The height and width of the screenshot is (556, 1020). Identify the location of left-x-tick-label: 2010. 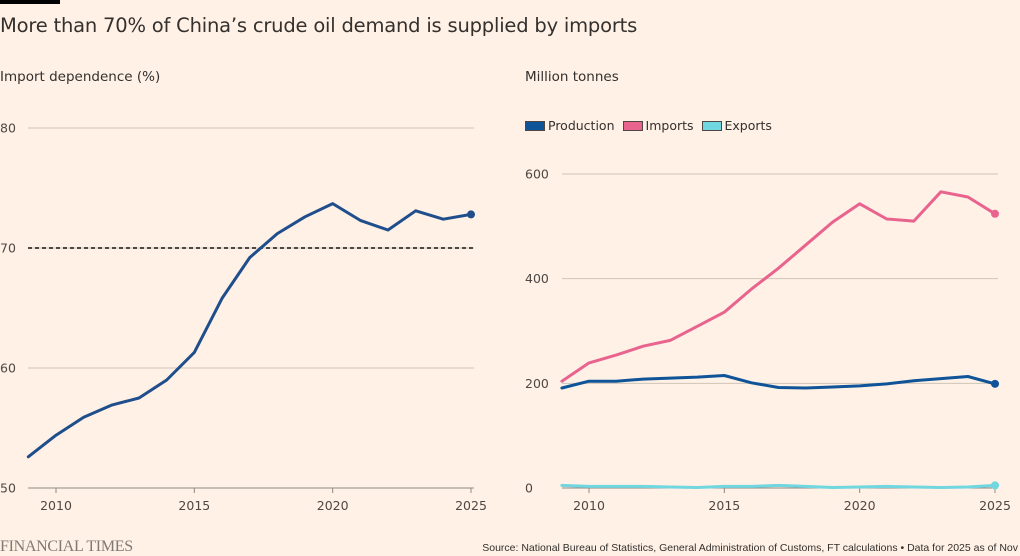
(56, 505).